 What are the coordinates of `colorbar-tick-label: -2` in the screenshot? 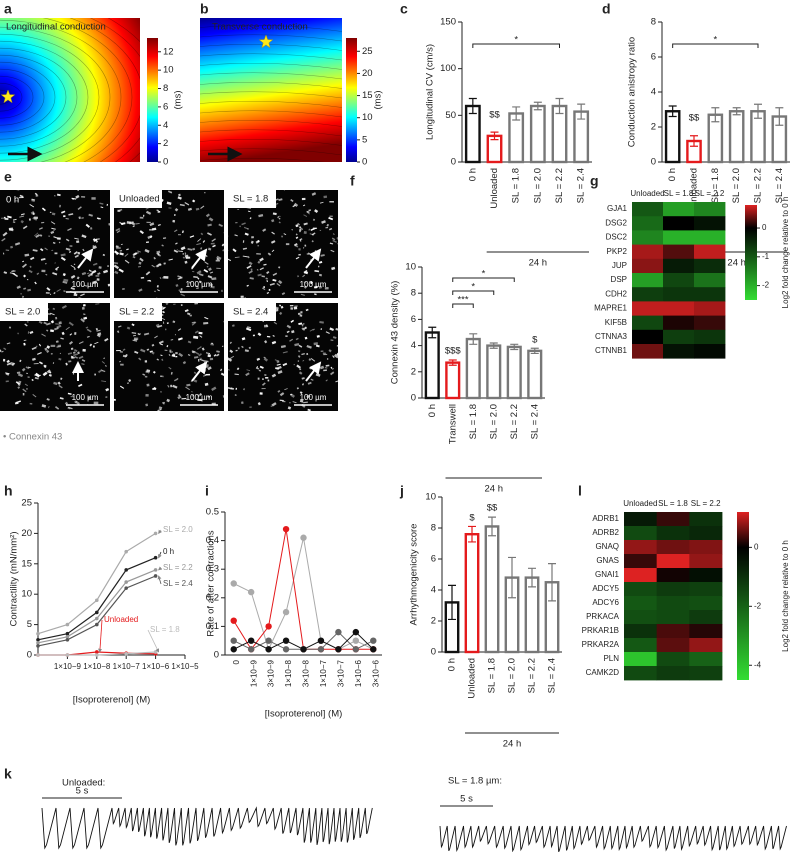 It's located at (766, 285).